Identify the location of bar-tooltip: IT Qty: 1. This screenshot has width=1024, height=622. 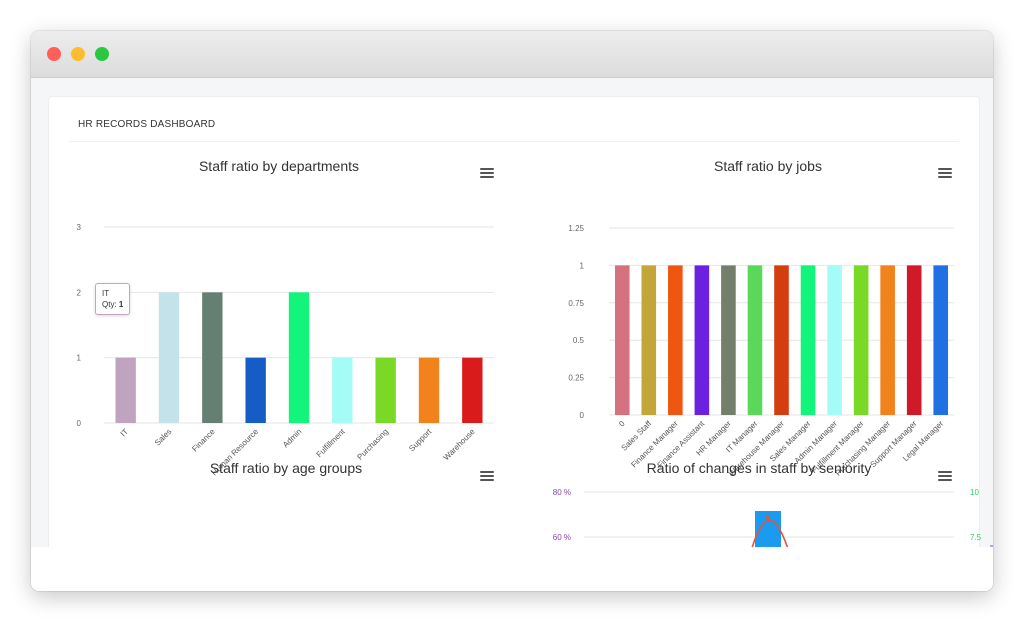
(113, 299).